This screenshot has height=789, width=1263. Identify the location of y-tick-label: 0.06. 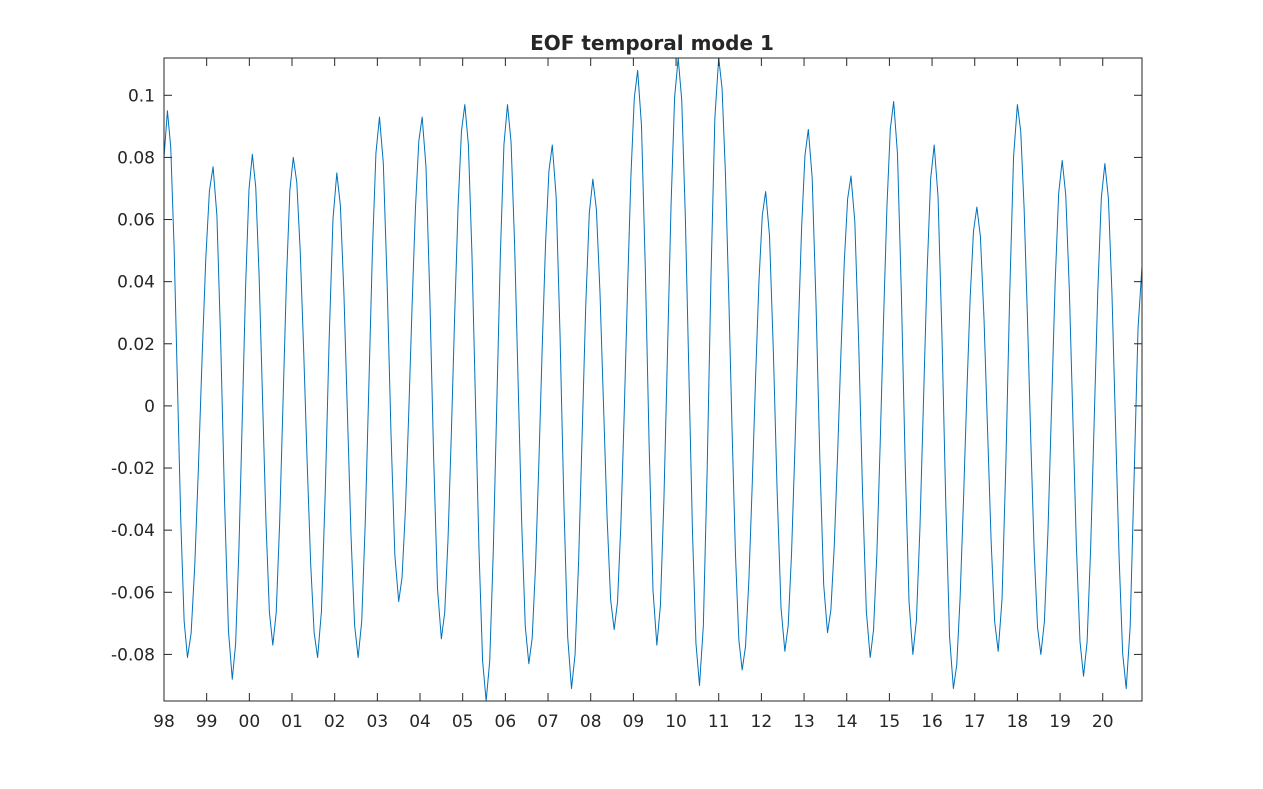
(136, 221).